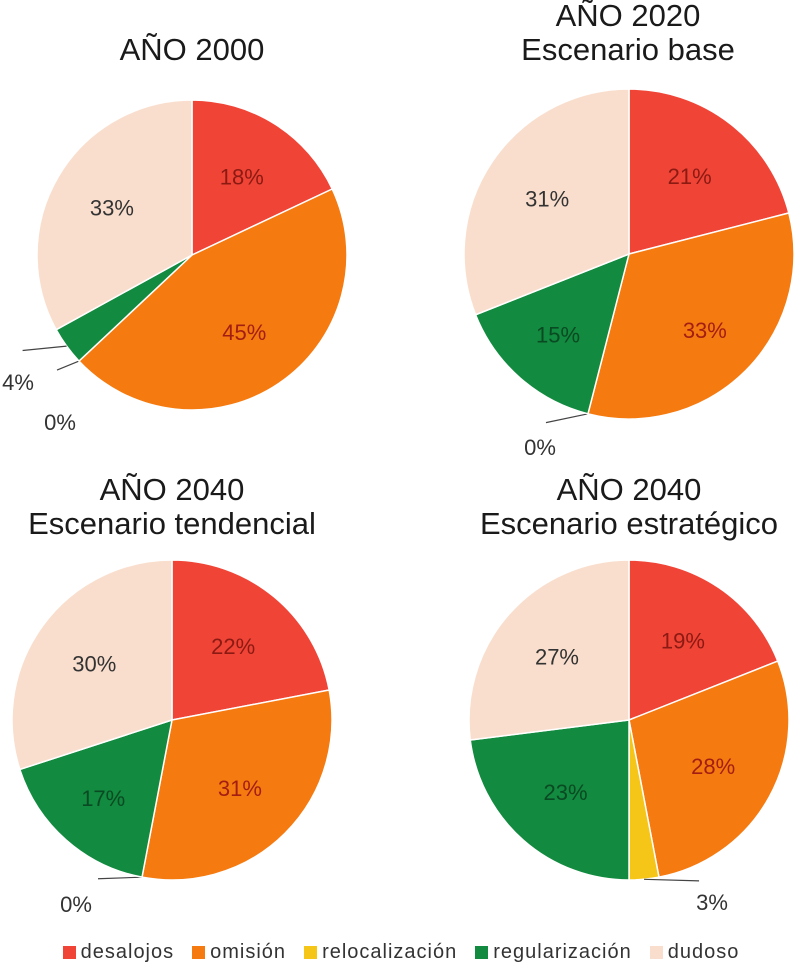 This screenshot has width=802, height=971. I want to click on data-label: 45%, so click(244, 332).